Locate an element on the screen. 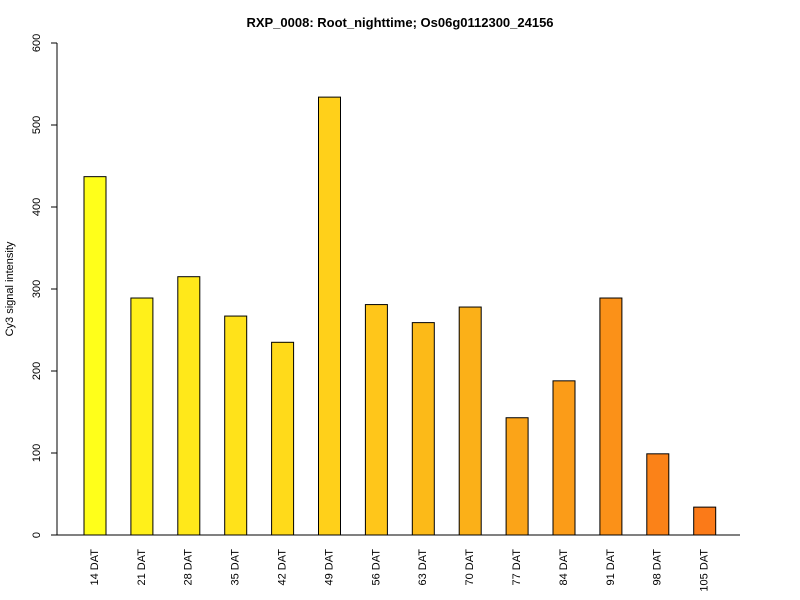 The width and height of the screenshot is (800, 600). x-tick-label: 21 DAT is located at coordinates (142, 567).